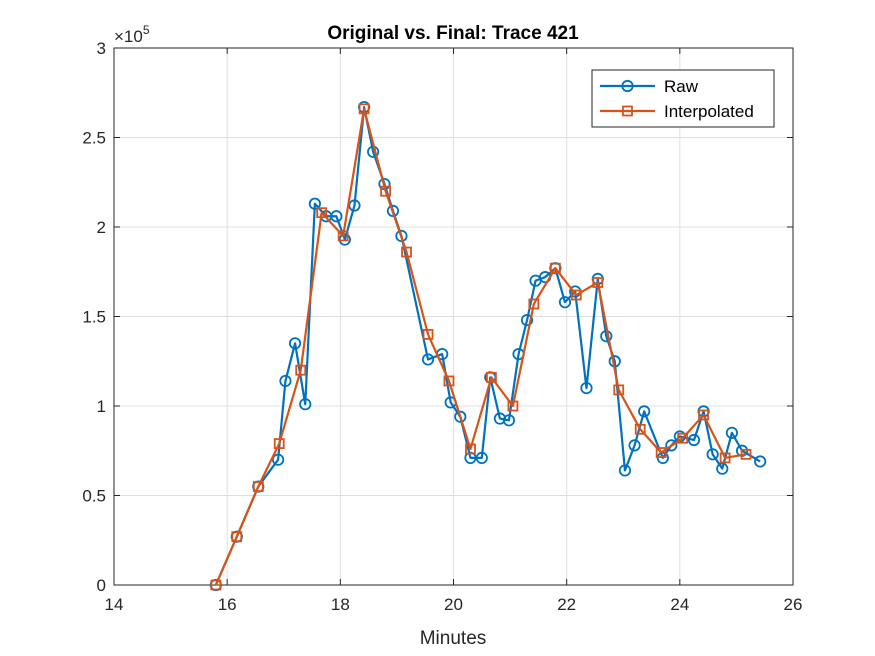  What do you see at coordinates (627, 111) in the screenshot?
I see `legend-marker-interpolated` at bounding box center [627, 111].